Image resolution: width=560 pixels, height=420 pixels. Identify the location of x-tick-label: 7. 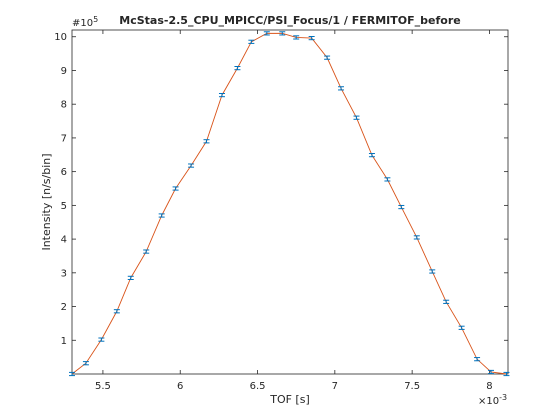
(335, 386).